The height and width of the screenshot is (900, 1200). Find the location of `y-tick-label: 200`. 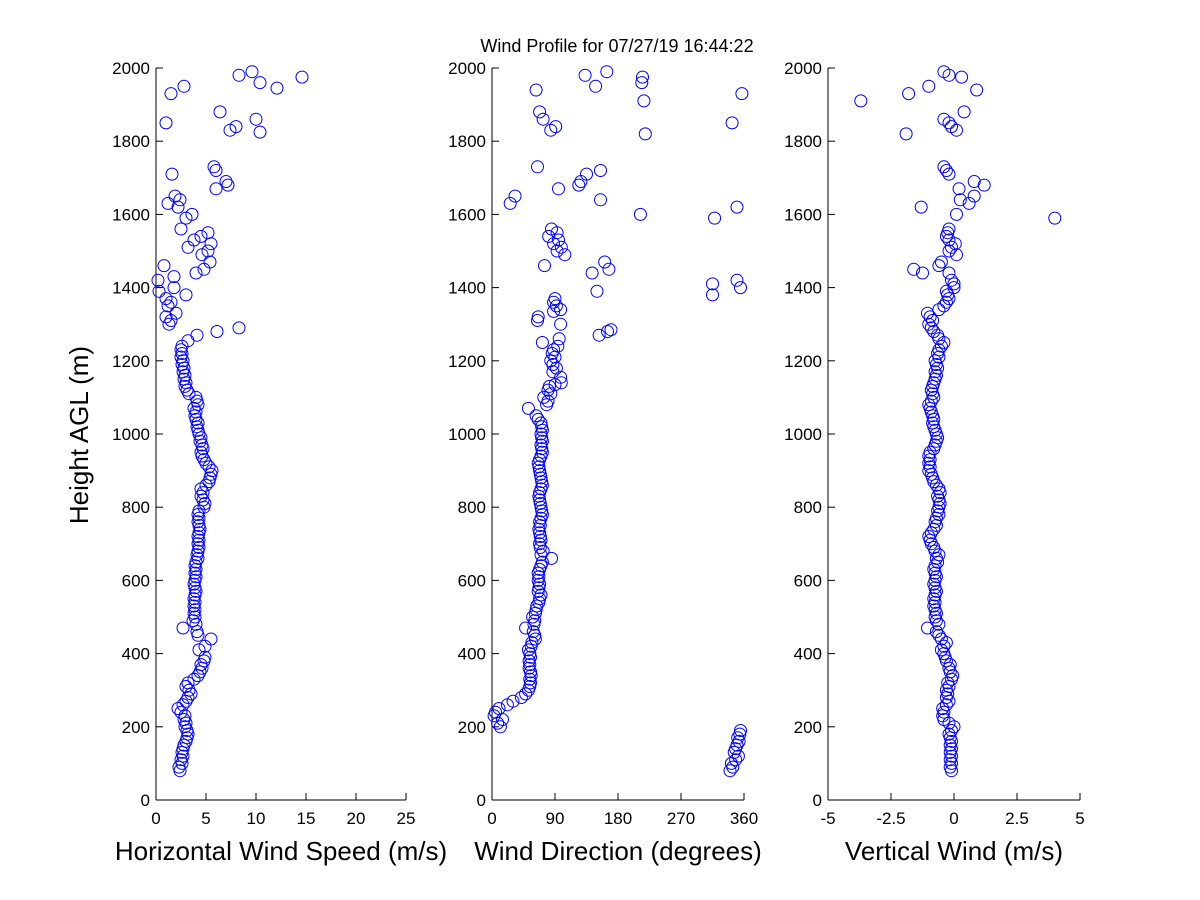

y-tick-label: 200 is located at coordinates (808, 727).